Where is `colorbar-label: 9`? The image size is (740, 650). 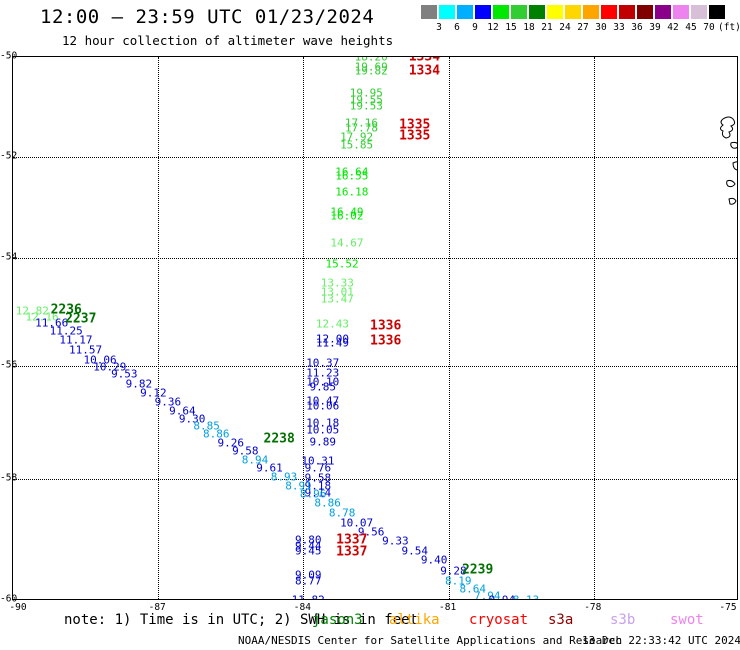 colorbar-label: 9 is located at coordinates (475, 27).